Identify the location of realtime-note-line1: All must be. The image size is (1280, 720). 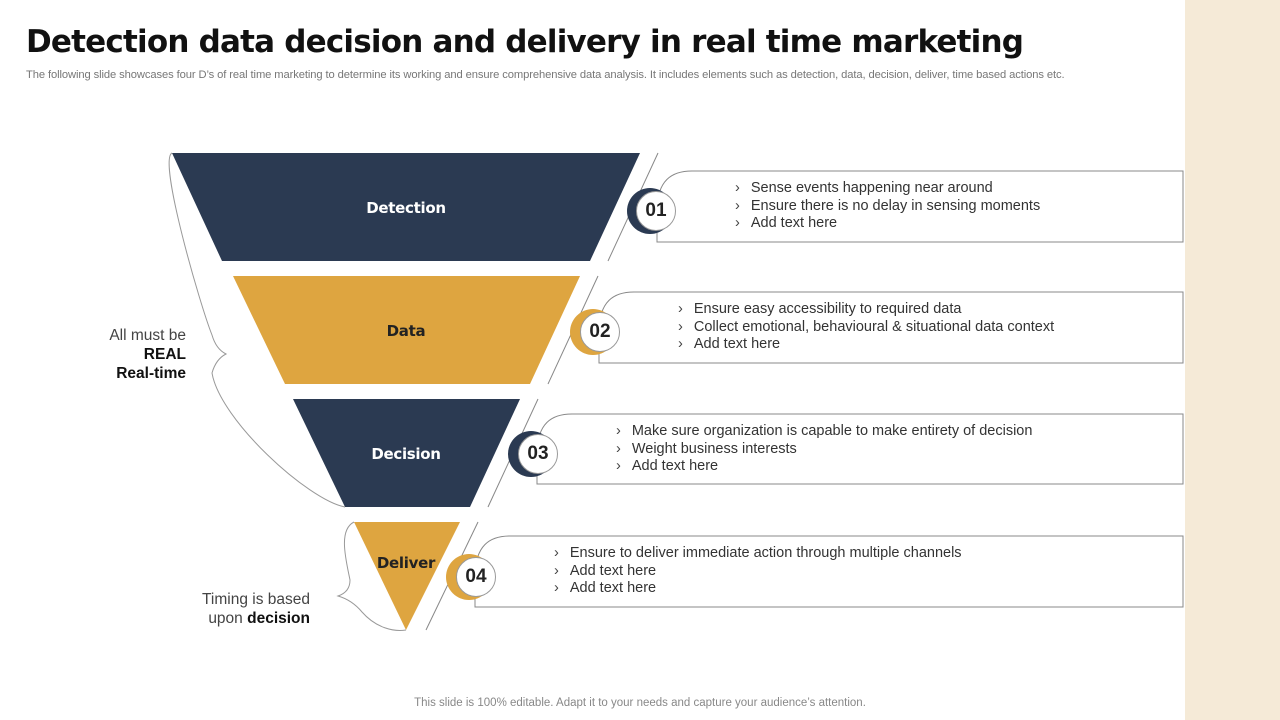
(147, 335).